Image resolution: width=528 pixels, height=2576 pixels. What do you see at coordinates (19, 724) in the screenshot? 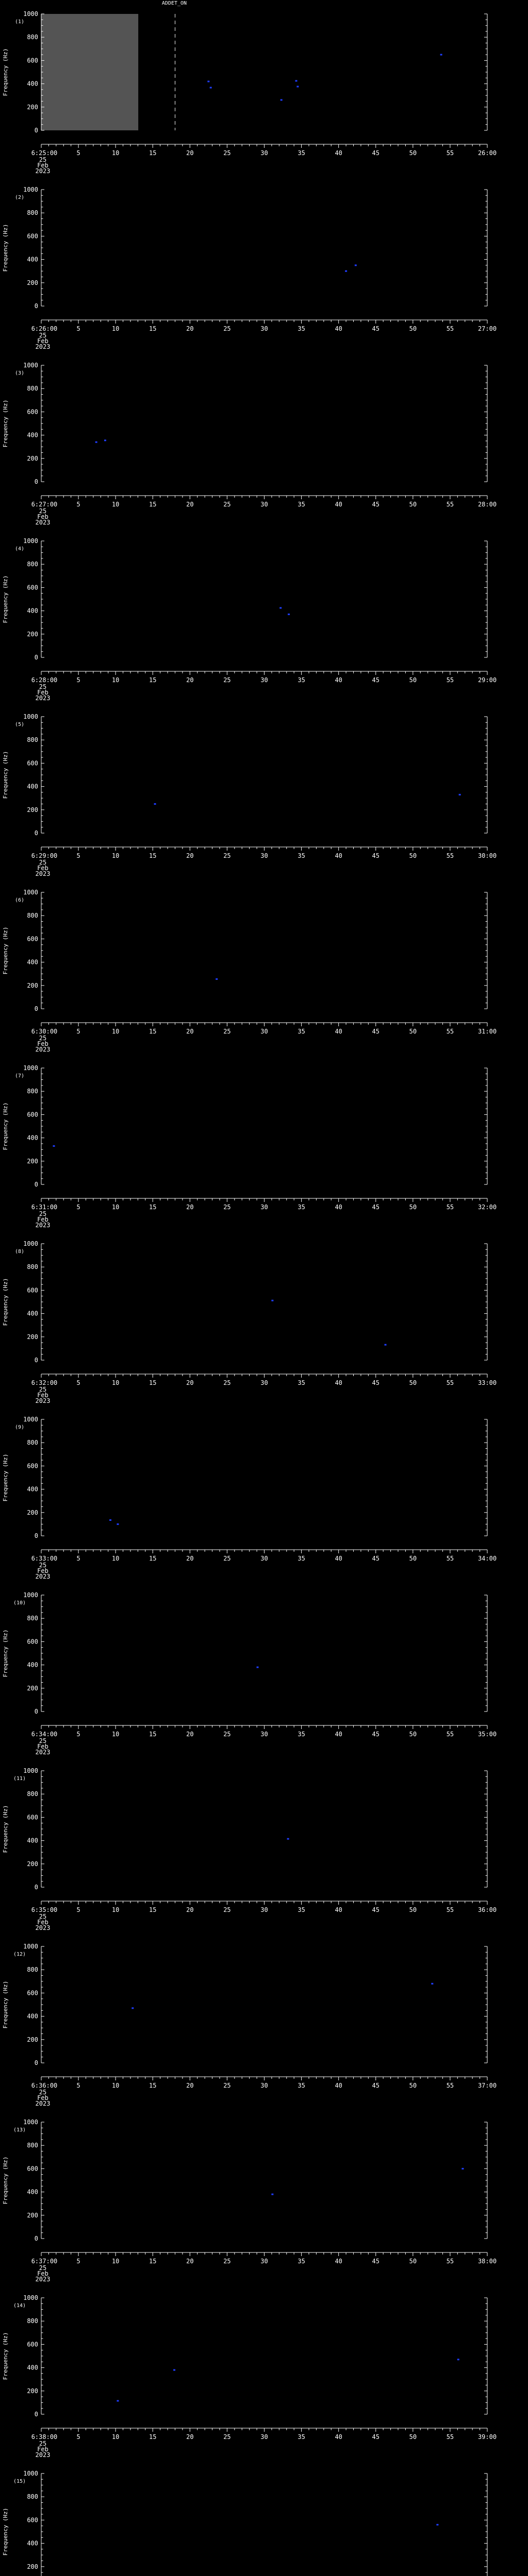
I see `panel-index-label: (5)` at bounding box center [19, 724].